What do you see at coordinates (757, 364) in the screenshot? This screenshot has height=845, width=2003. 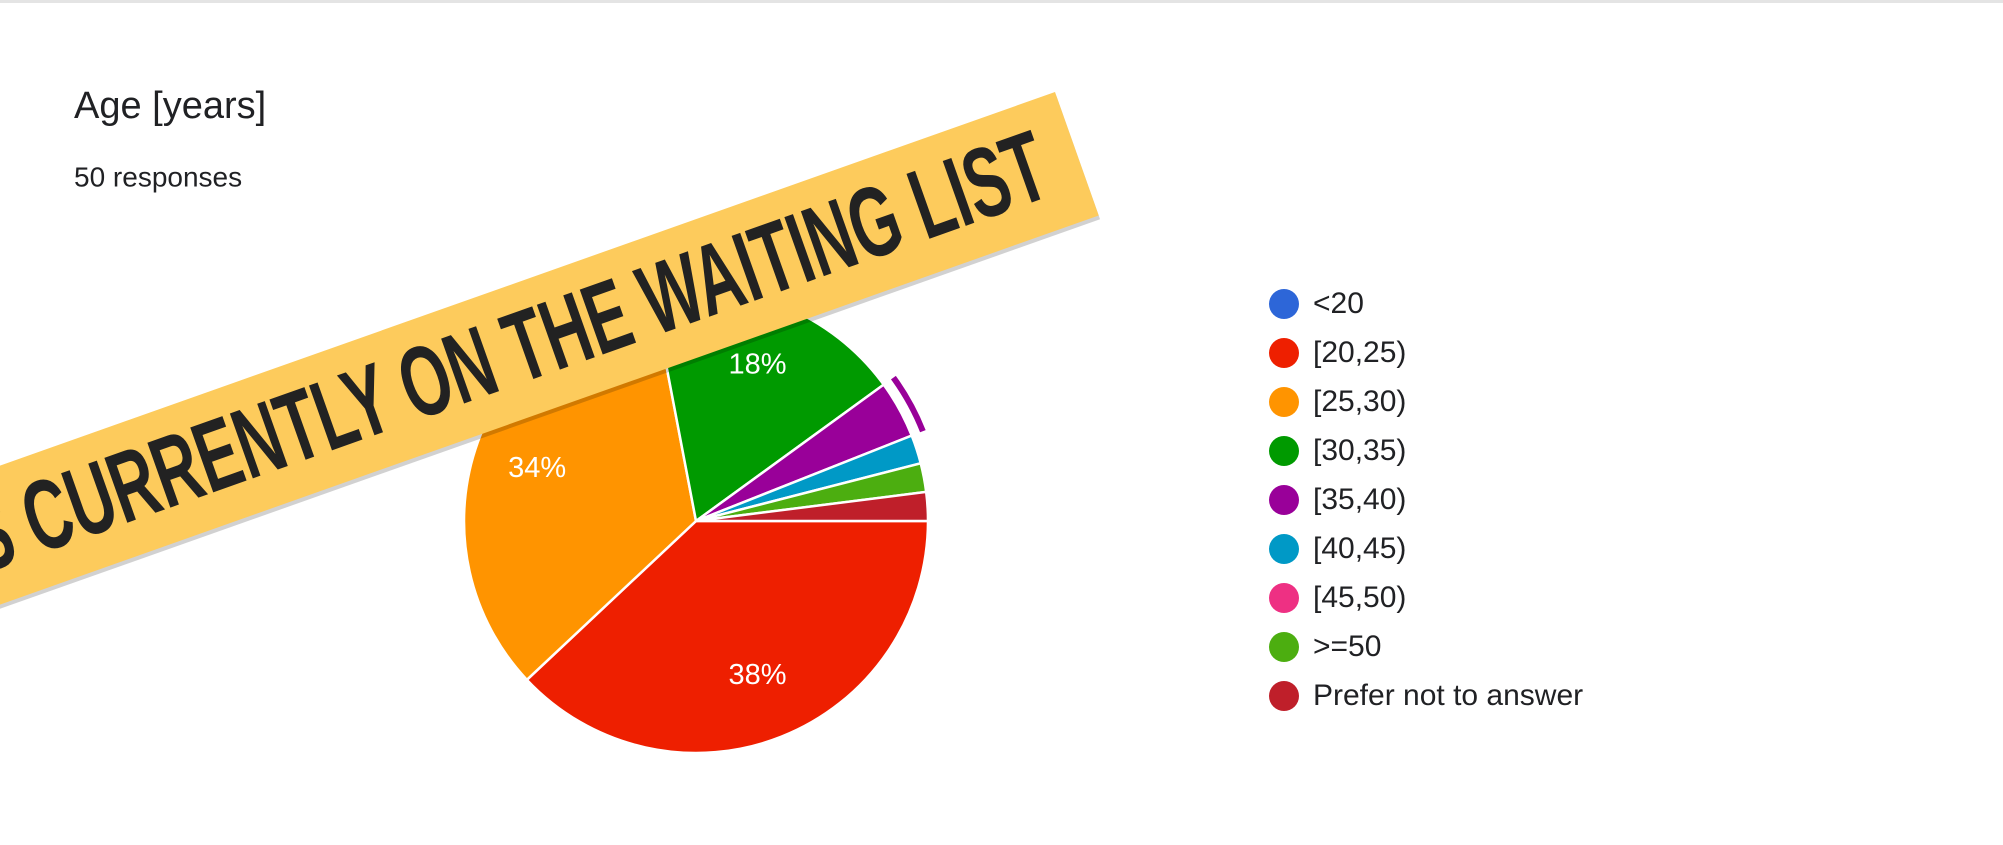 I see `data-label: 18%` at bounding box center [757, 364].